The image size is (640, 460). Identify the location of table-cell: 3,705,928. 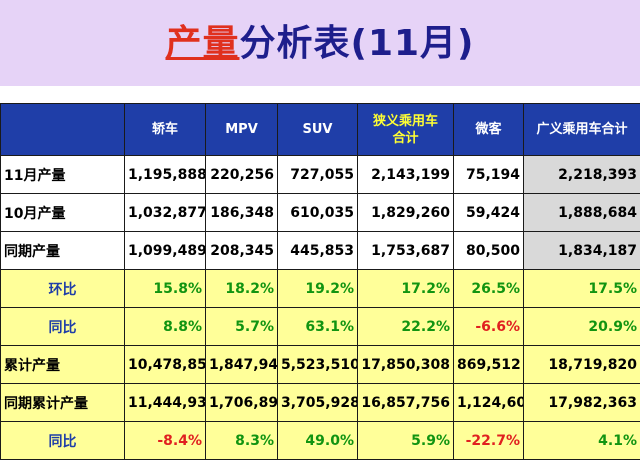
(318, 403).